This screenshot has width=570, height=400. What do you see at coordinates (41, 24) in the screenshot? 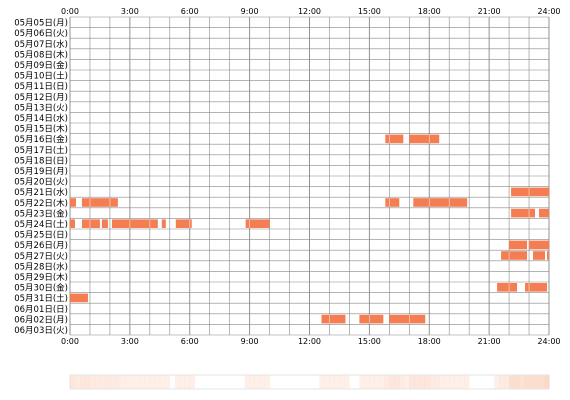
I see `row-label: 05月05日(月)` at bounding box center [41, 24].